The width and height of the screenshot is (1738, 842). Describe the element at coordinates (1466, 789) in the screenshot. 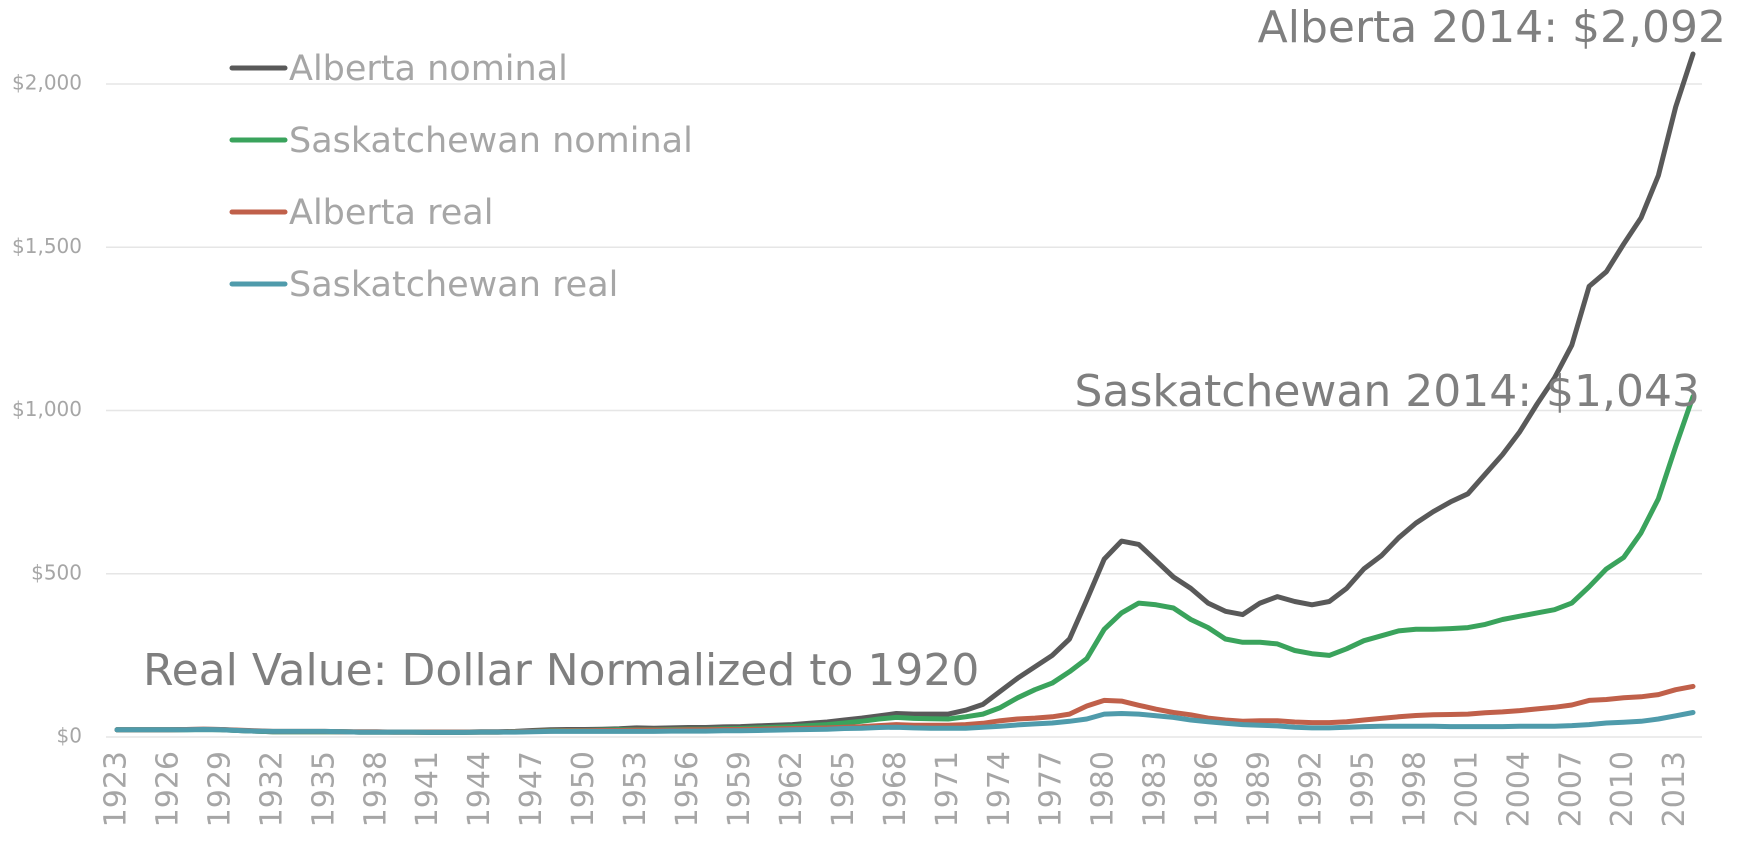

I see `x-tick-label: 2001` at that location.